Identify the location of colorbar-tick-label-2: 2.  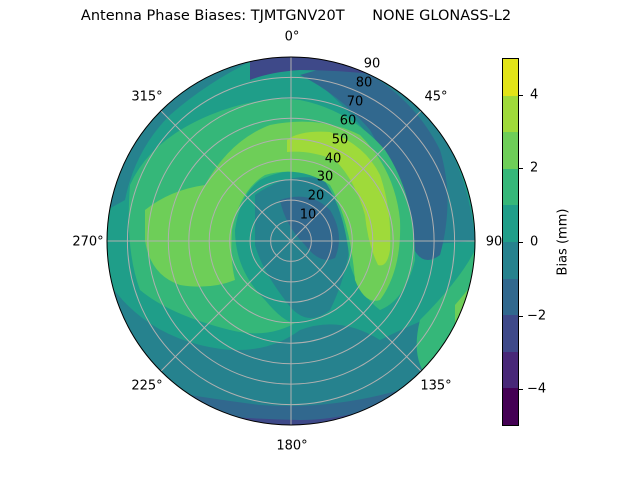
(534, 168).